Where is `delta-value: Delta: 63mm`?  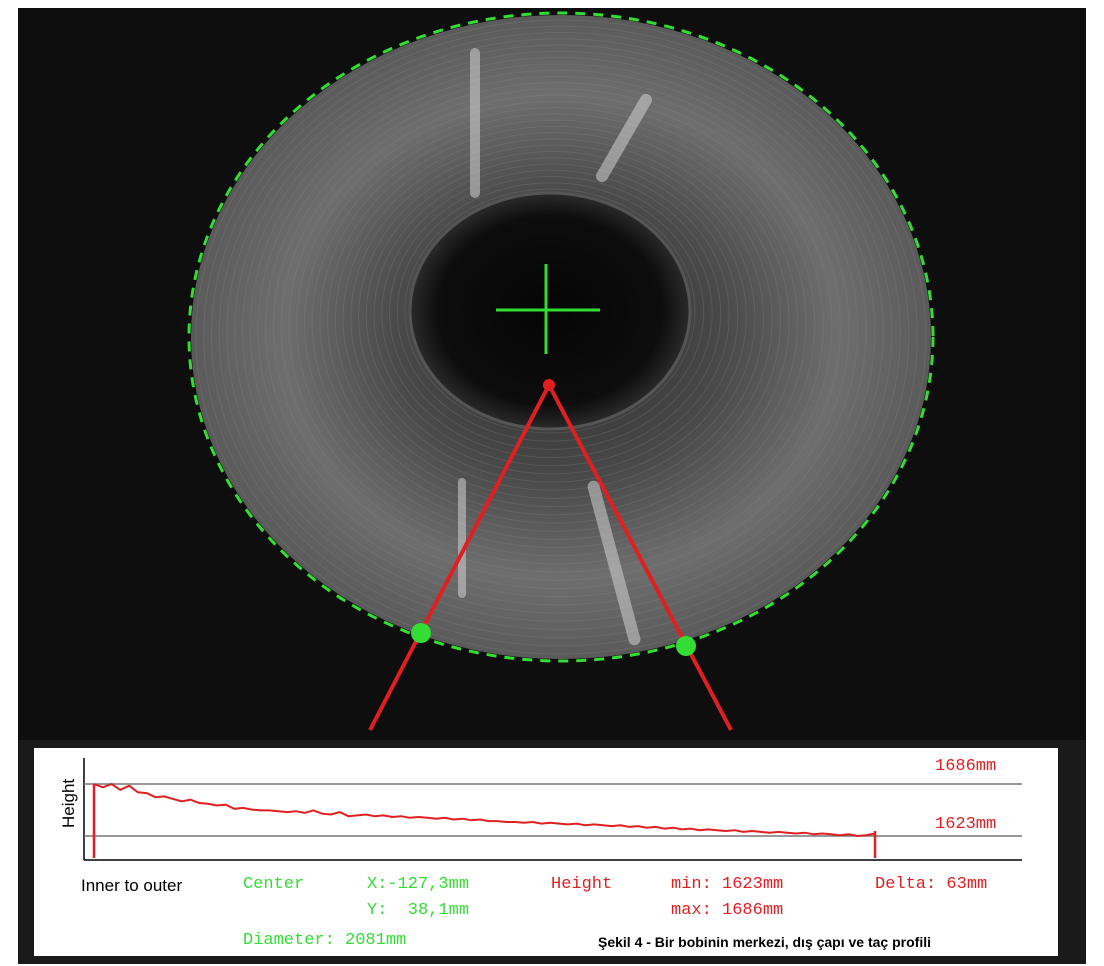 delta-value: Delta: 63mm is located at coordinates (931, 884).